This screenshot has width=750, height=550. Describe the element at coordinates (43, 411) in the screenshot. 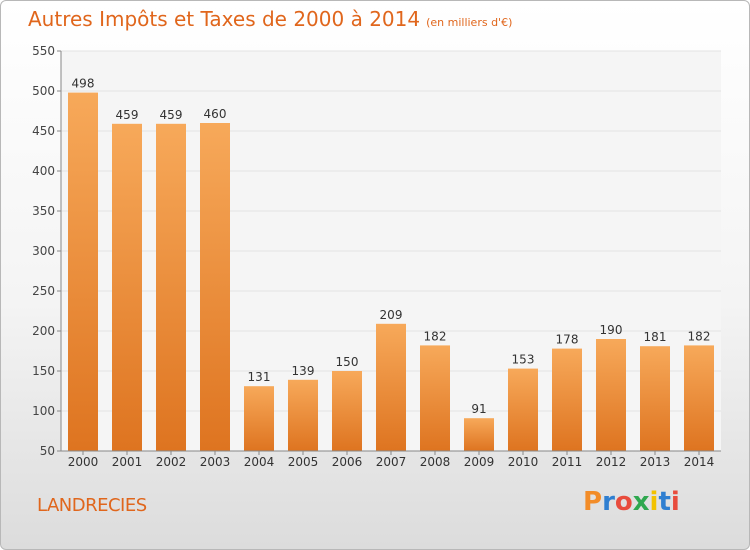

I see `y-tick-label: 100` at that location.